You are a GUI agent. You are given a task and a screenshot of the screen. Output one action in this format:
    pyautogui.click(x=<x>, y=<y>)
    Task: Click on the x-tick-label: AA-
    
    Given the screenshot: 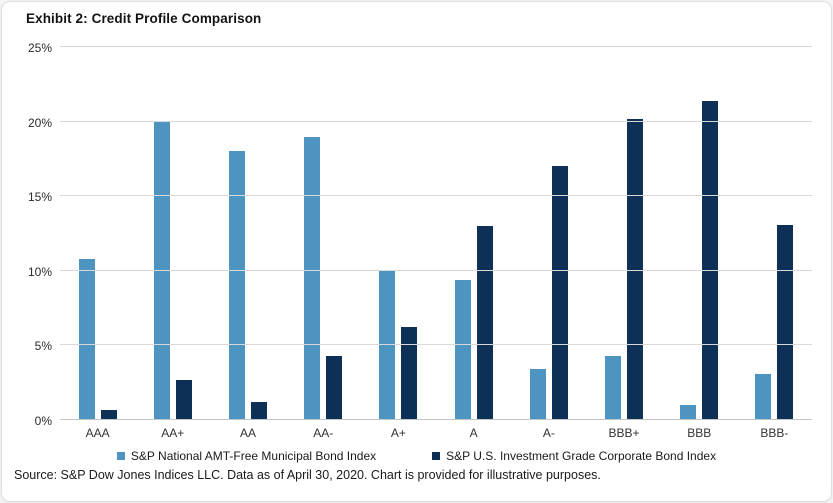 What is the action you would take?
    pyautogui.click(x=323, y=433)
    